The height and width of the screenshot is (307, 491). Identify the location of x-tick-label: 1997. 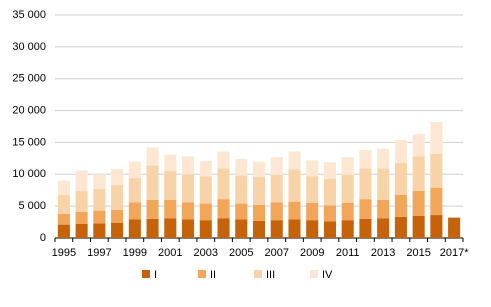
(99, 253).